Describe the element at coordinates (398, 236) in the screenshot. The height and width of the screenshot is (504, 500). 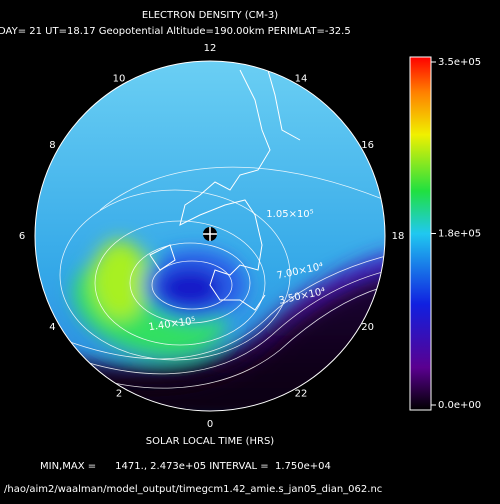
I see `hour-label: 18` at that location.